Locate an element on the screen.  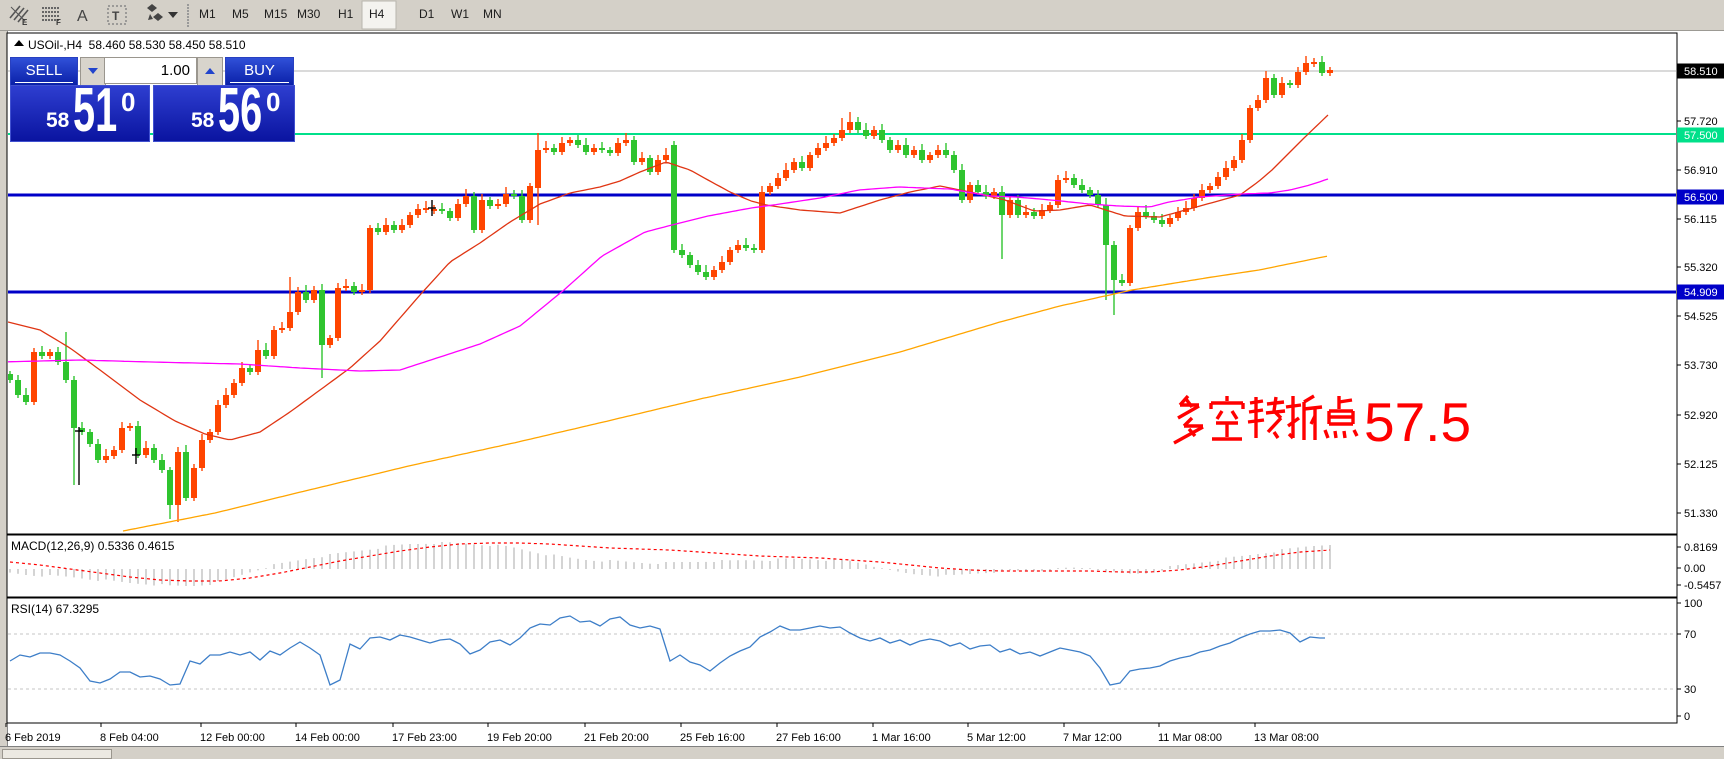
svg-text: 52.125 is located at coordinates (1701, 465).